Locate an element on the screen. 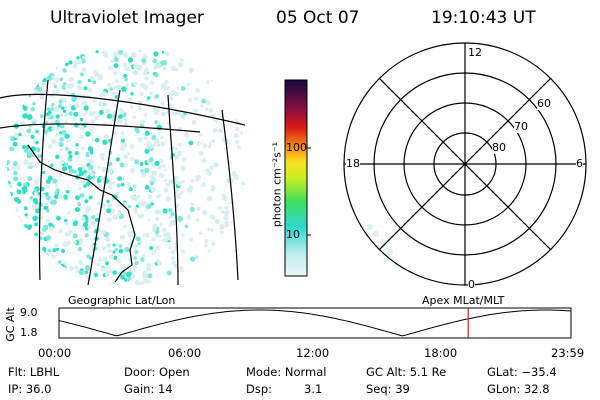  filter-readout: Flt: LBHL is located at coordinates (34, 372).